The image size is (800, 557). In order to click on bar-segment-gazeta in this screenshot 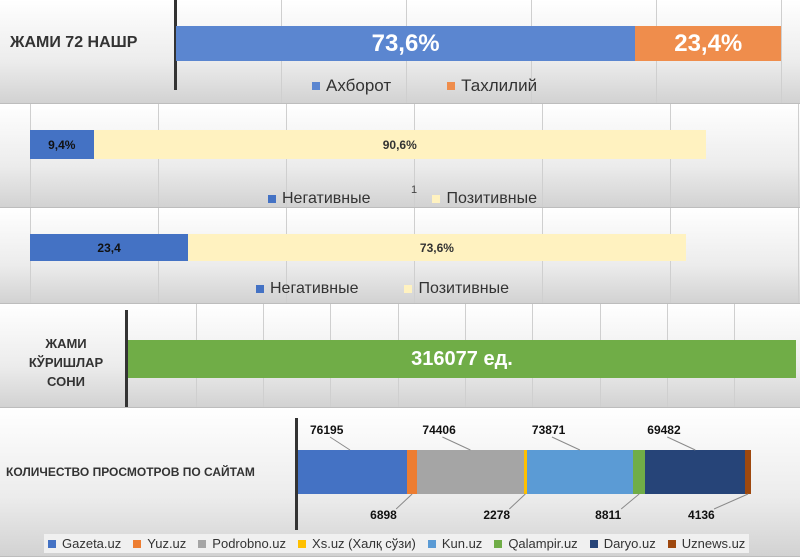, I will do `click(353, 472)`.